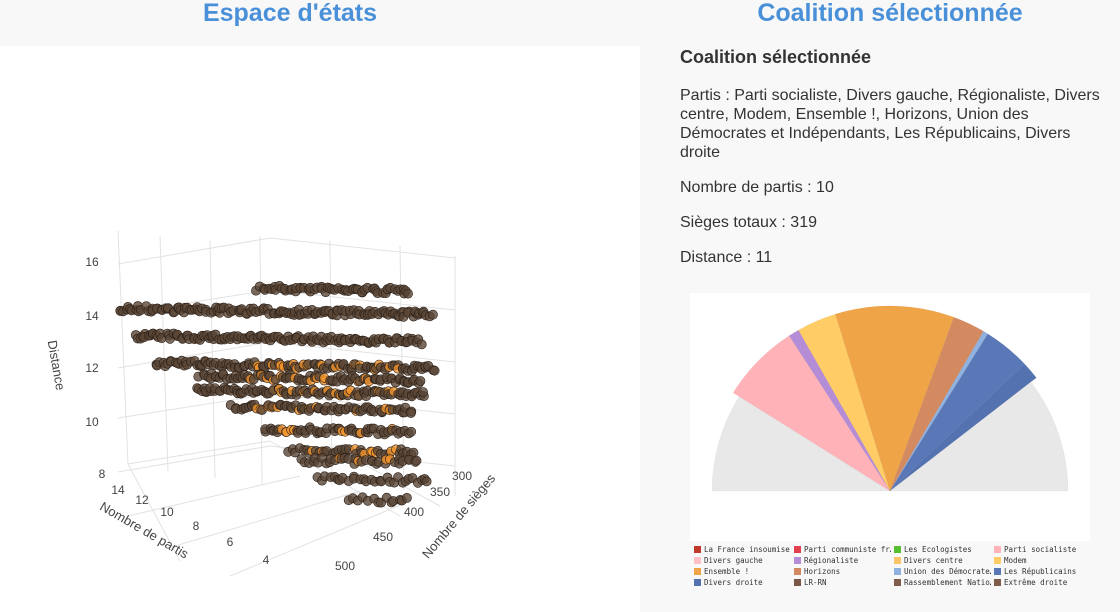 The height and width of the screenshot is (612, 1120). I want to click on x-tick-label: 400, so click(414, 512).